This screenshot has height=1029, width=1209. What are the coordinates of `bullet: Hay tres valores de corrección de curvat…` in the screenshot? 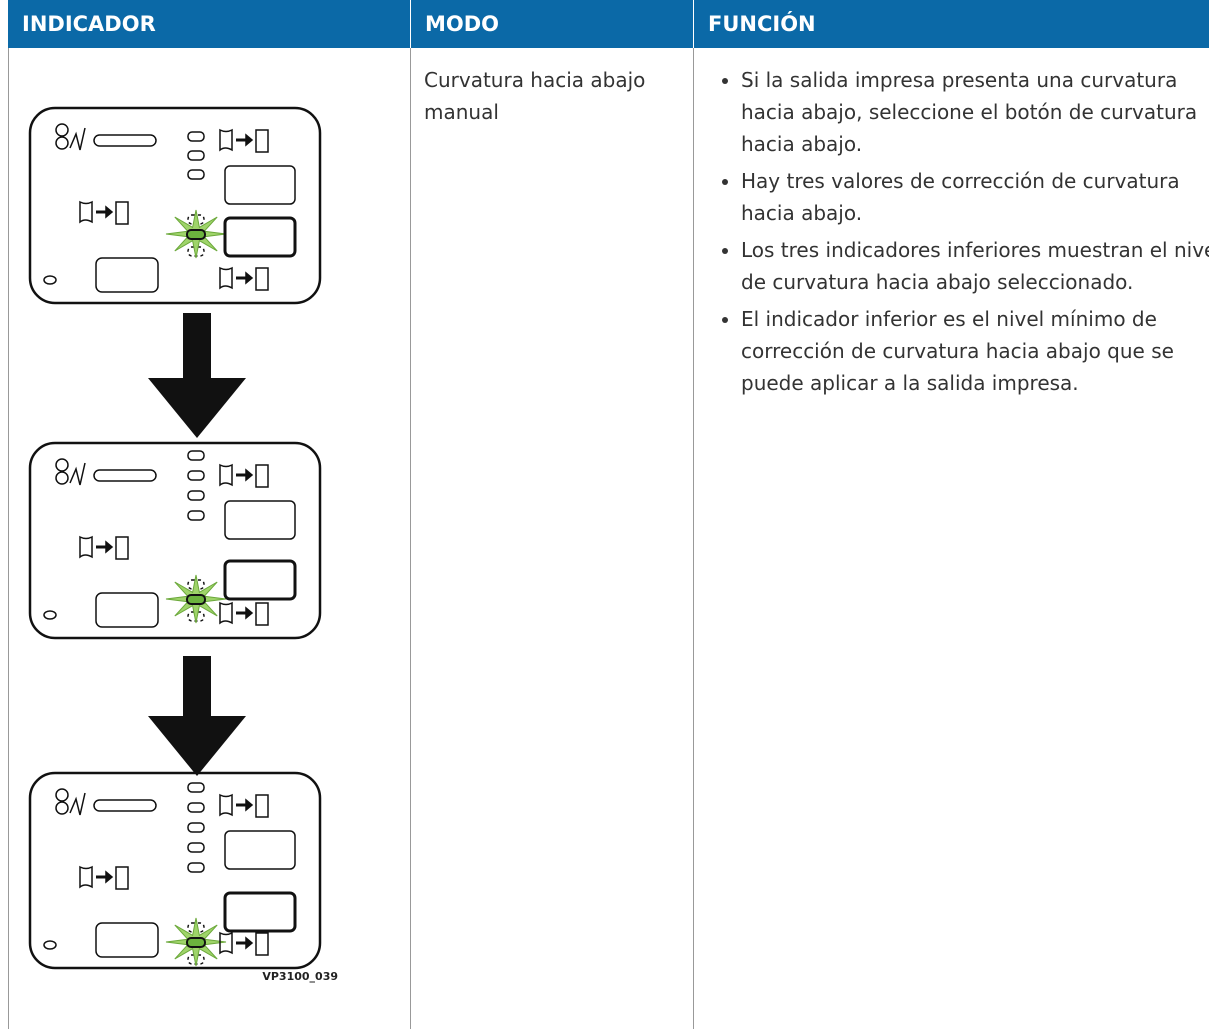 It's located at (975, 197).